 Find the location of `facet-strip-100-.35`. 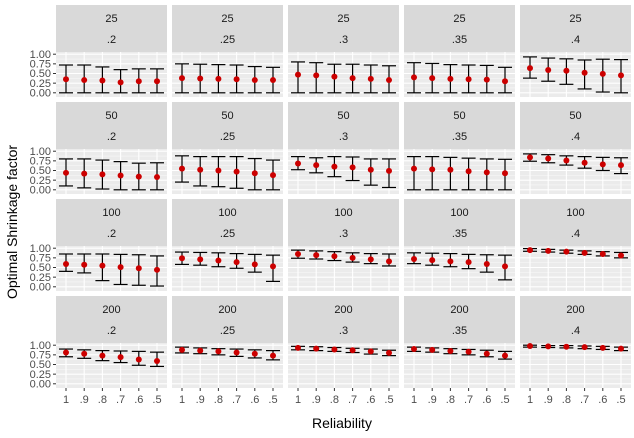

facet-strip-100-.35 is located at coordinates (459, 222).